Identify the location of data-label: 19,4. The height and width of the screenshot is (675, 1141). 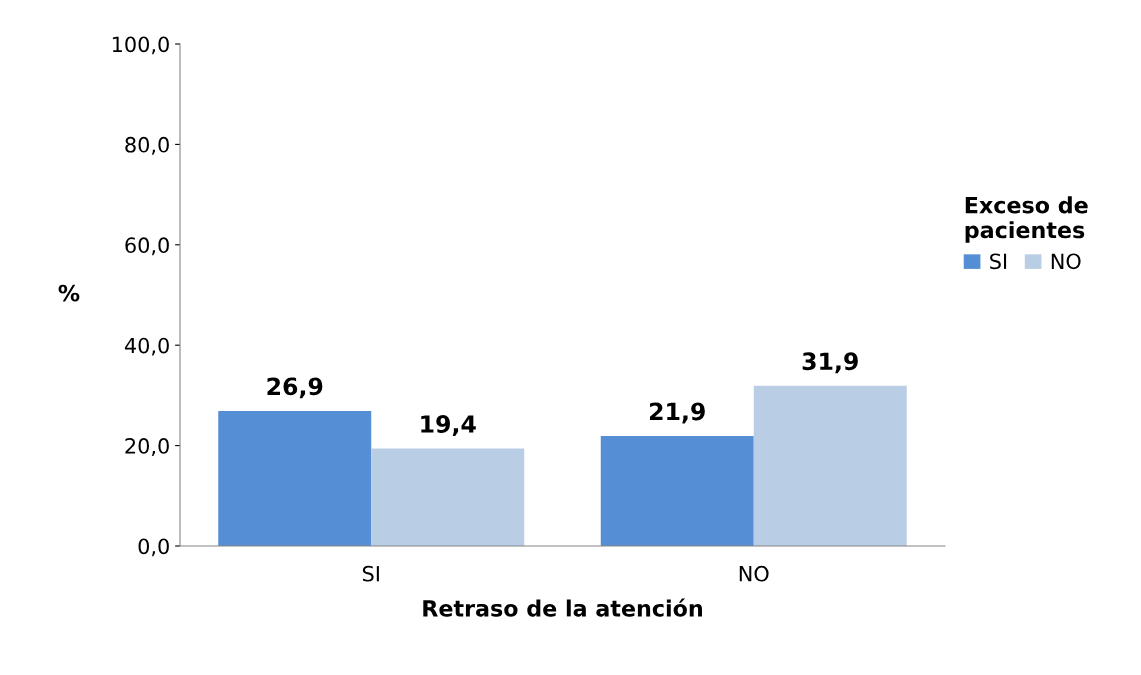
(448, 425).